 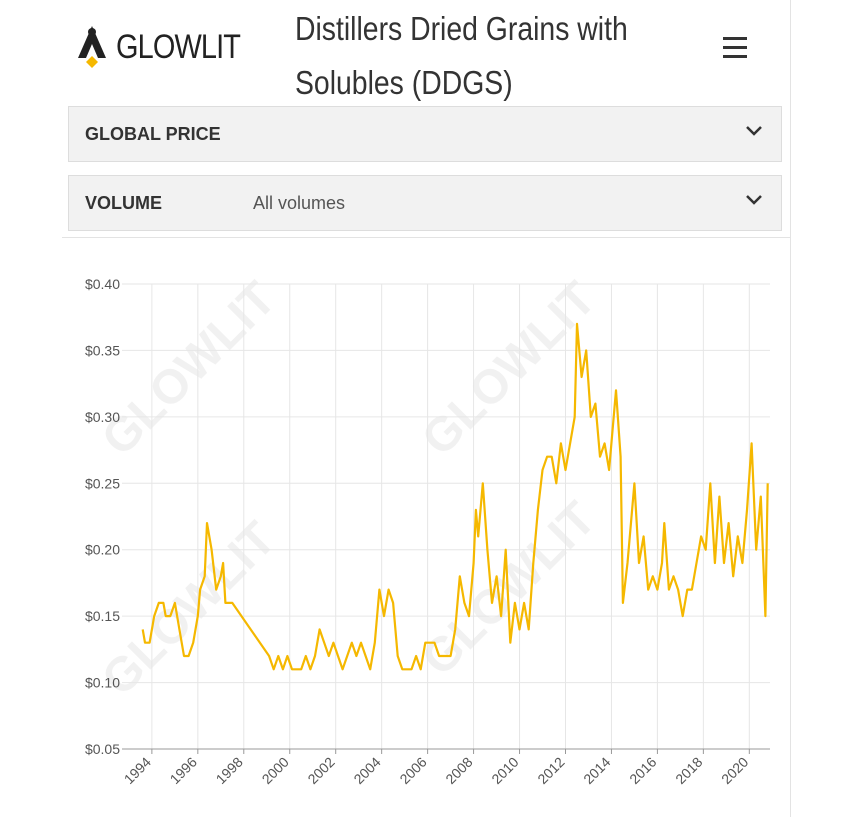 I want to click on x-tick-label: 2020, so click(x=734, y=770).